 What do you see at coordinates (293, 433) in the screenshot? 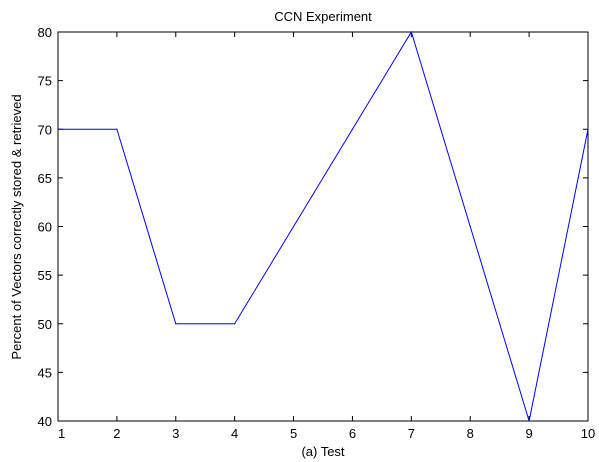
I see `x-tick-label: 5` at bounding box center [293, 433].